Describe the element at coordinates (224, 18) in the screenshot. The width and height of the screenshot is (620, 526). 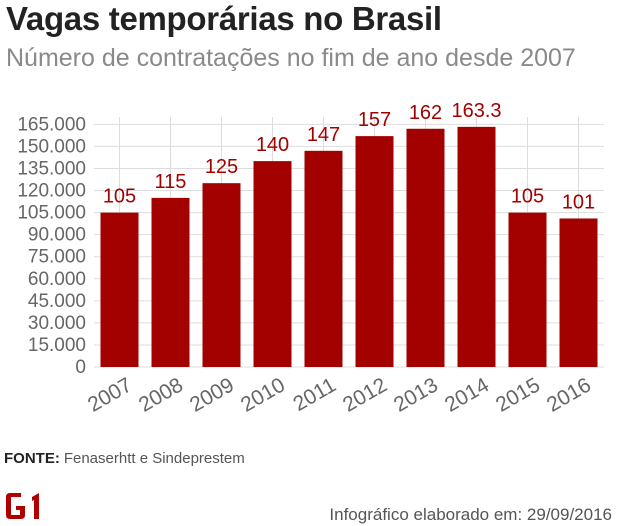
I see `chart-title: Vagas temporárias no Brasil` at that location.